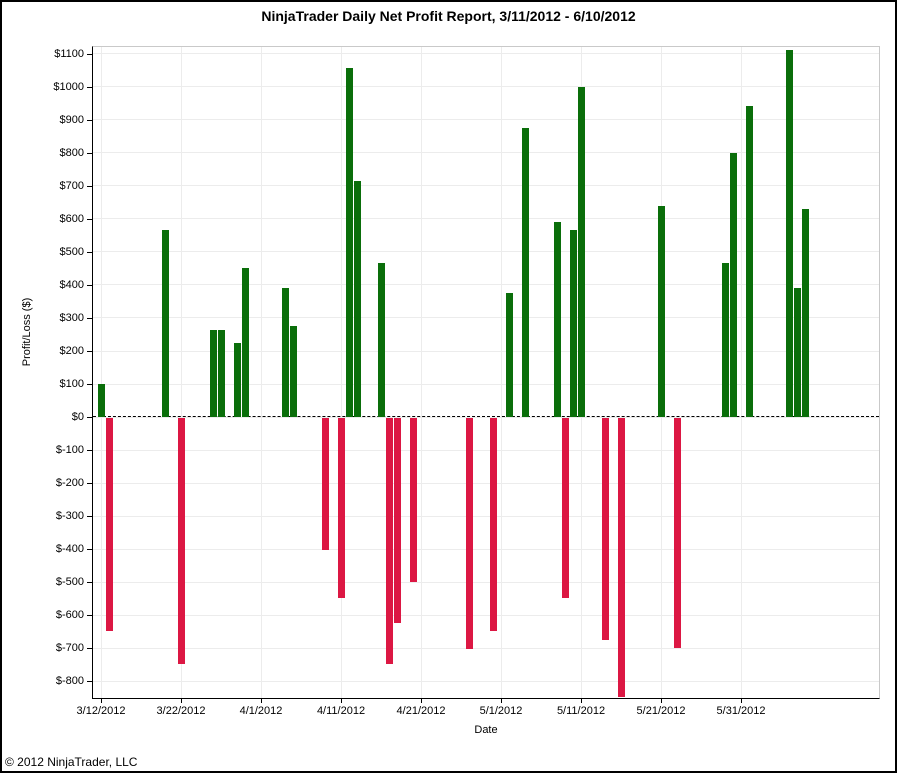 The height and width of the screenshot is (773, 897). I want to click on y-tick-label: $-700, so click(69, 648).